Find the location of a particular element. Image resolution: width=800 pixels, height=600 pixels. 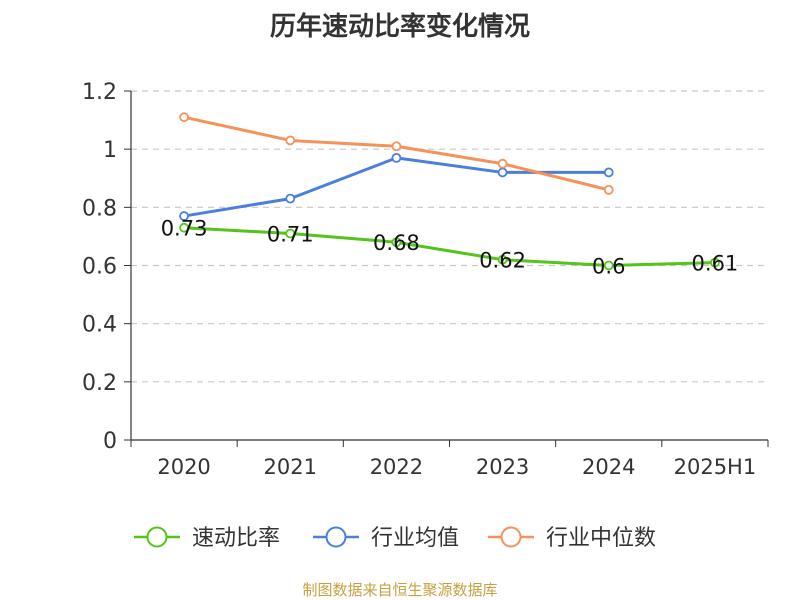

y-tick-label: 0.6 is located at coordinates (99, 267).